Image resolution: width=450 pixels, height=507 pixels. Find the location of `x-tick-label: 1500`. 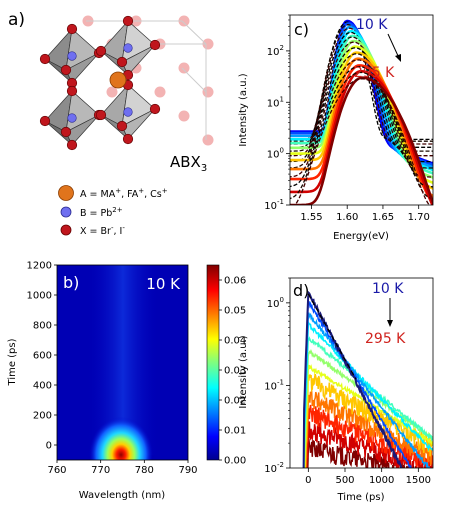

x-tick-label: 1500 is located at coordinates (418, 480).